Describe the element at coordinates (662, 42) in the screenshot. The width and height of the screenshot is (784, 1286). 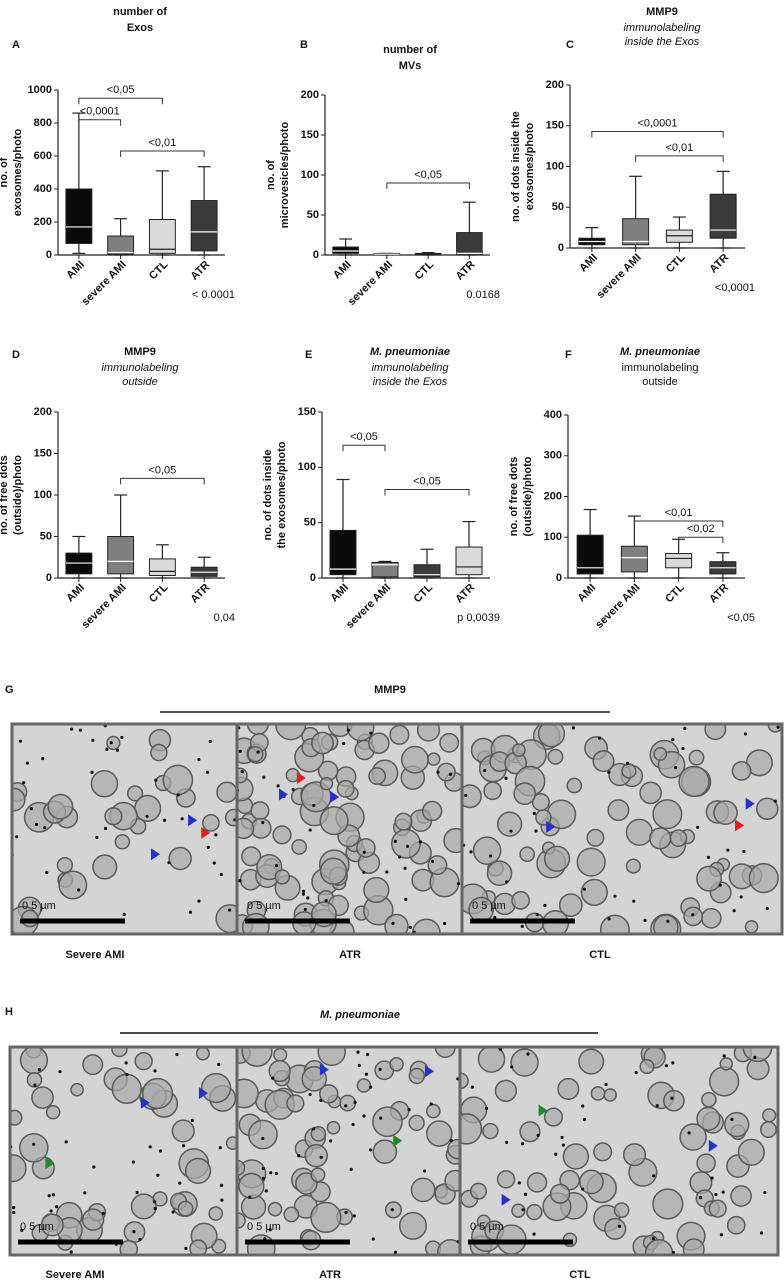
I see `chart-subtitle: inside the Exos` at that location.